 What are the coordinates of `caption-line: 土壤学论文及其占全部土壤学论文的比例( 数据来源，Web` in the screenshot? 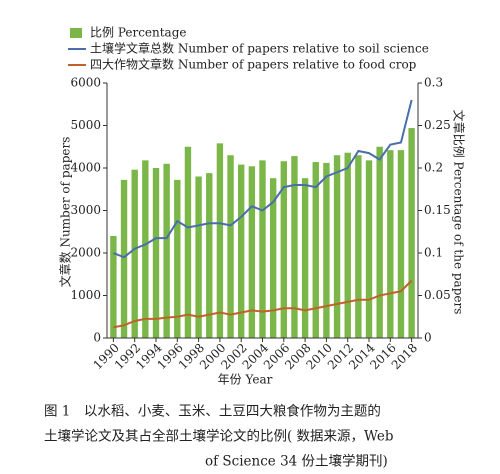 It's located at (218, 436).